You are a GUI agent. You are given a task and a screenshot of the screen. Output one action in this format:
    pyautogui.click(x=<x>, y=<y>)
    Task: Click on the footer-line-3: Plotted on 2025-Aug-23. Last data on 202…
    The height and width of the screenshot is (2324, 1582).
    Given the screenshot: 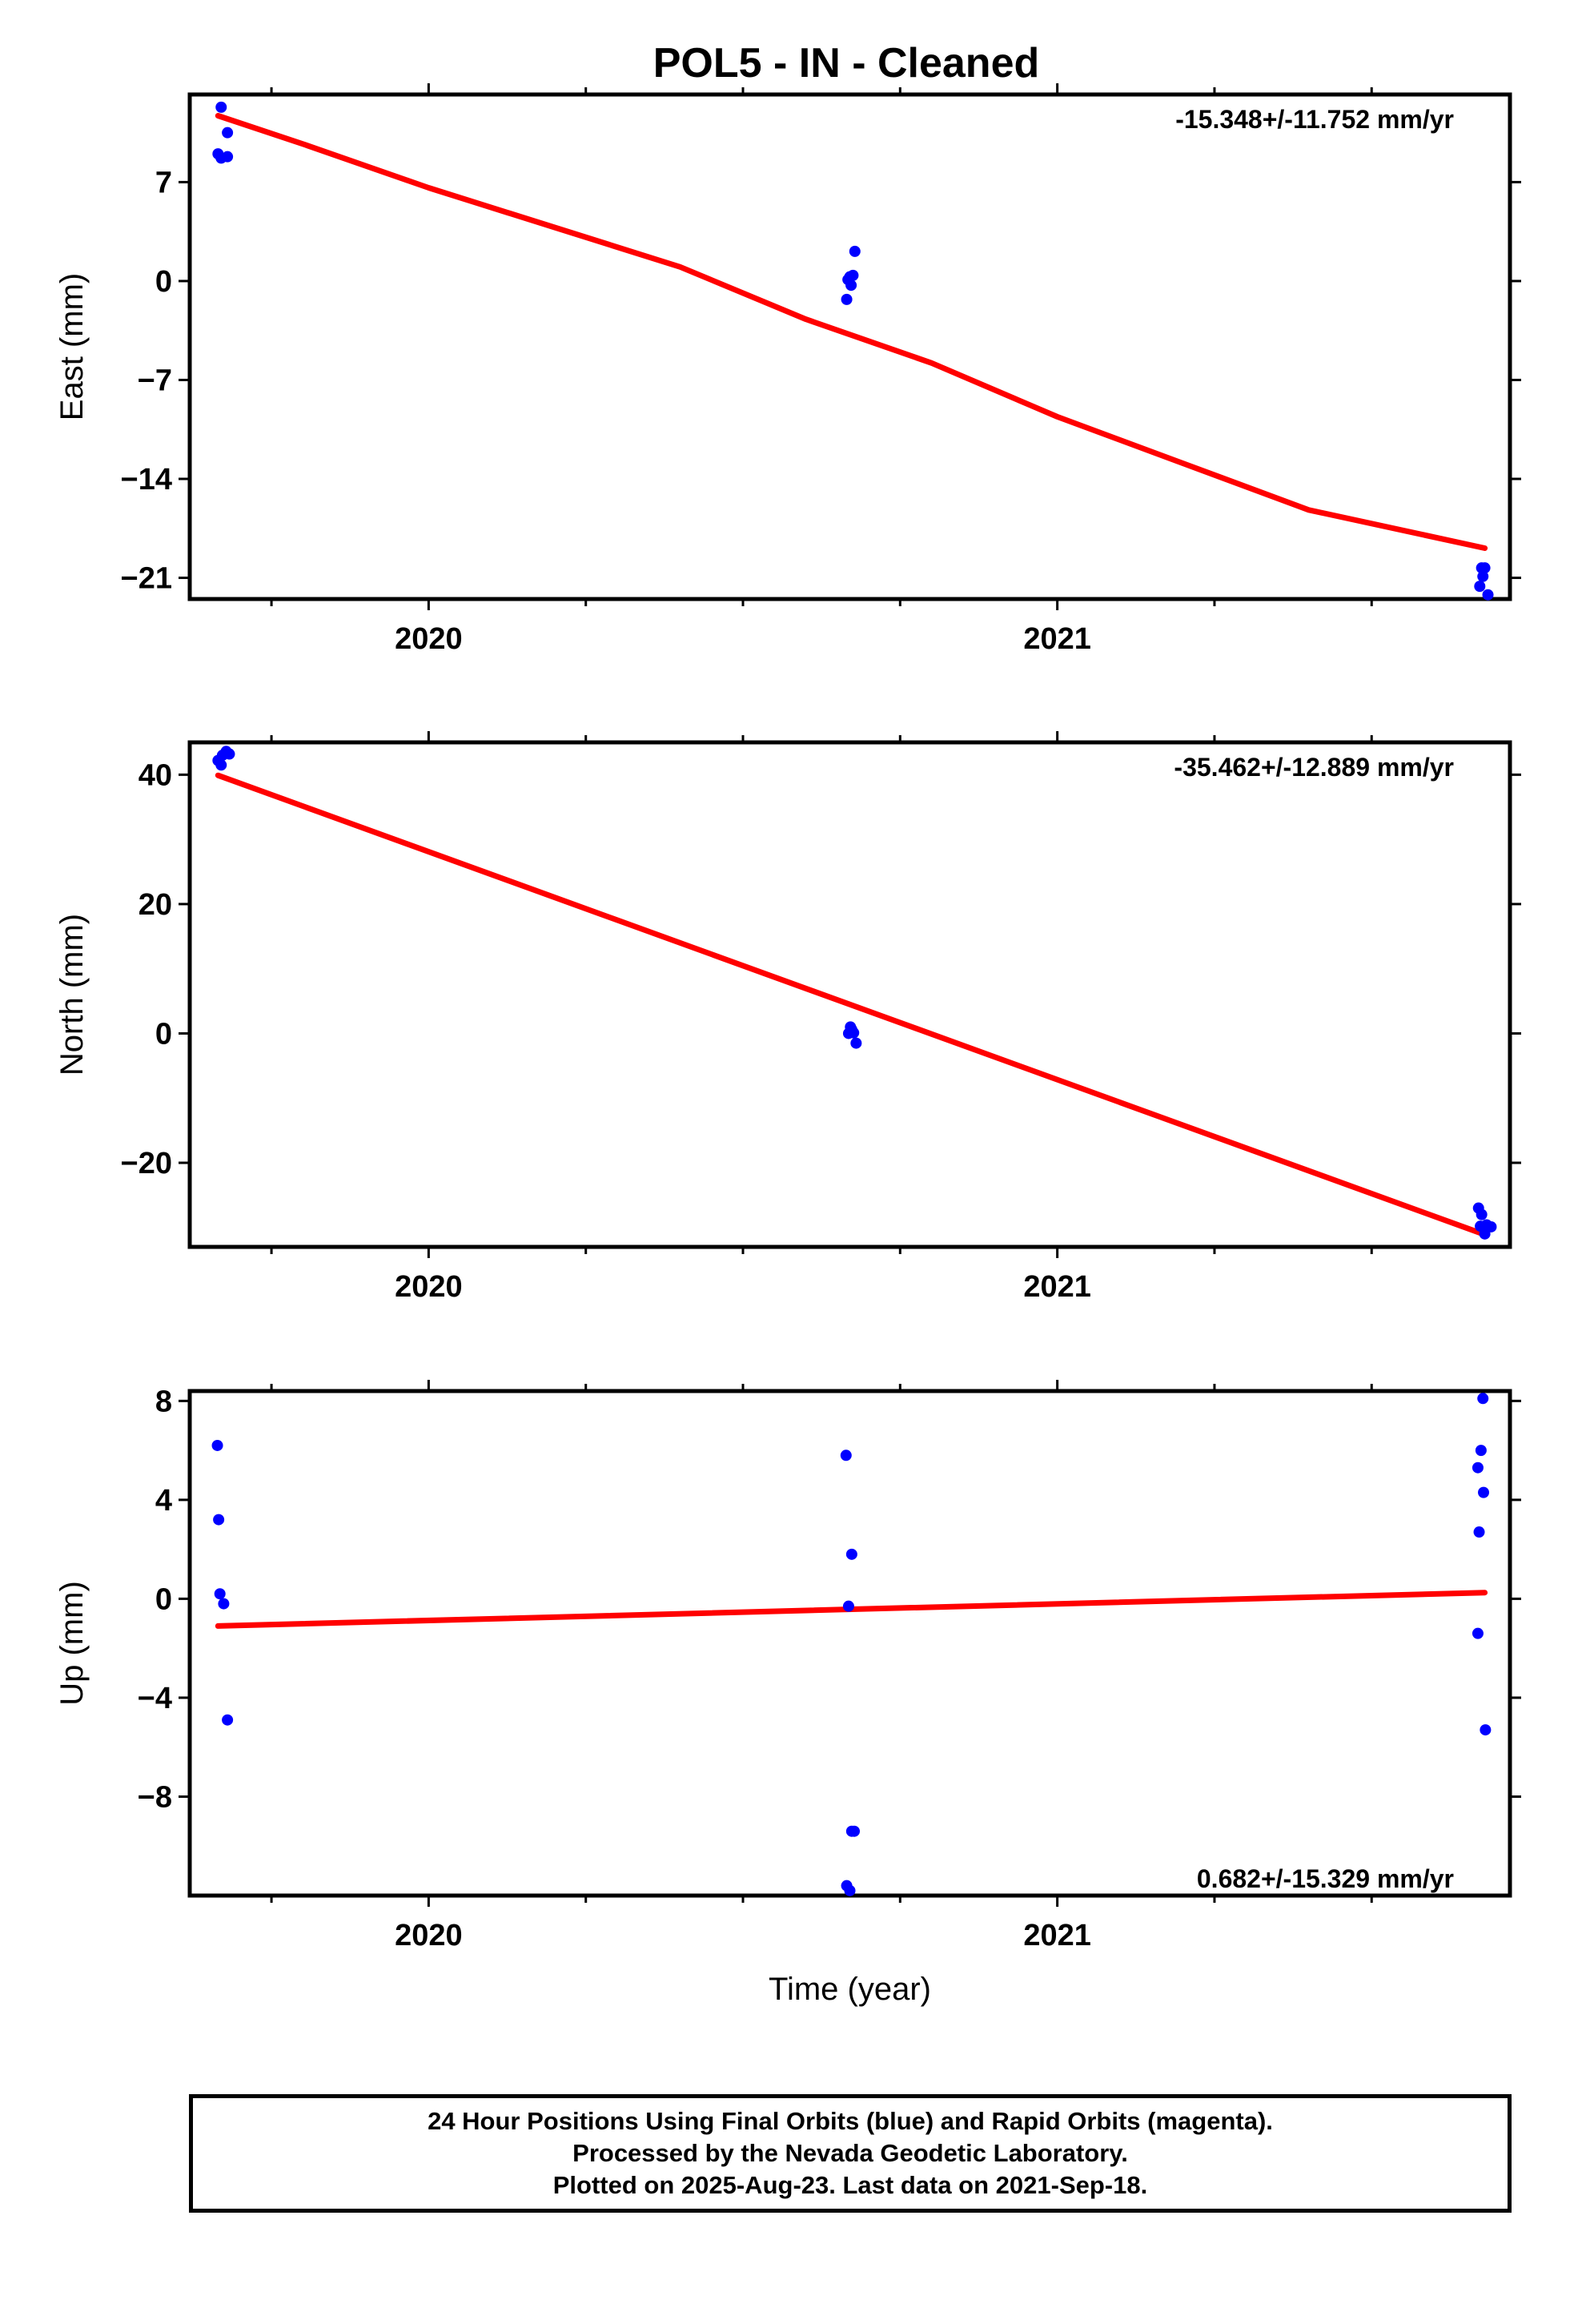 What is the action you would take?
    pyautogui.click(x=850, y=2185)
    